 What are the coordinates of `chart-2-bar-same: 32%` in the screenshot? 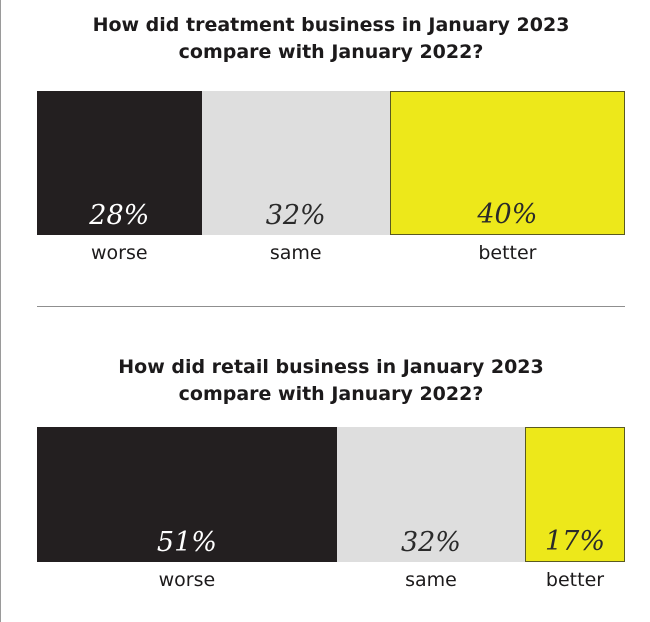 It's located at (431, 494).